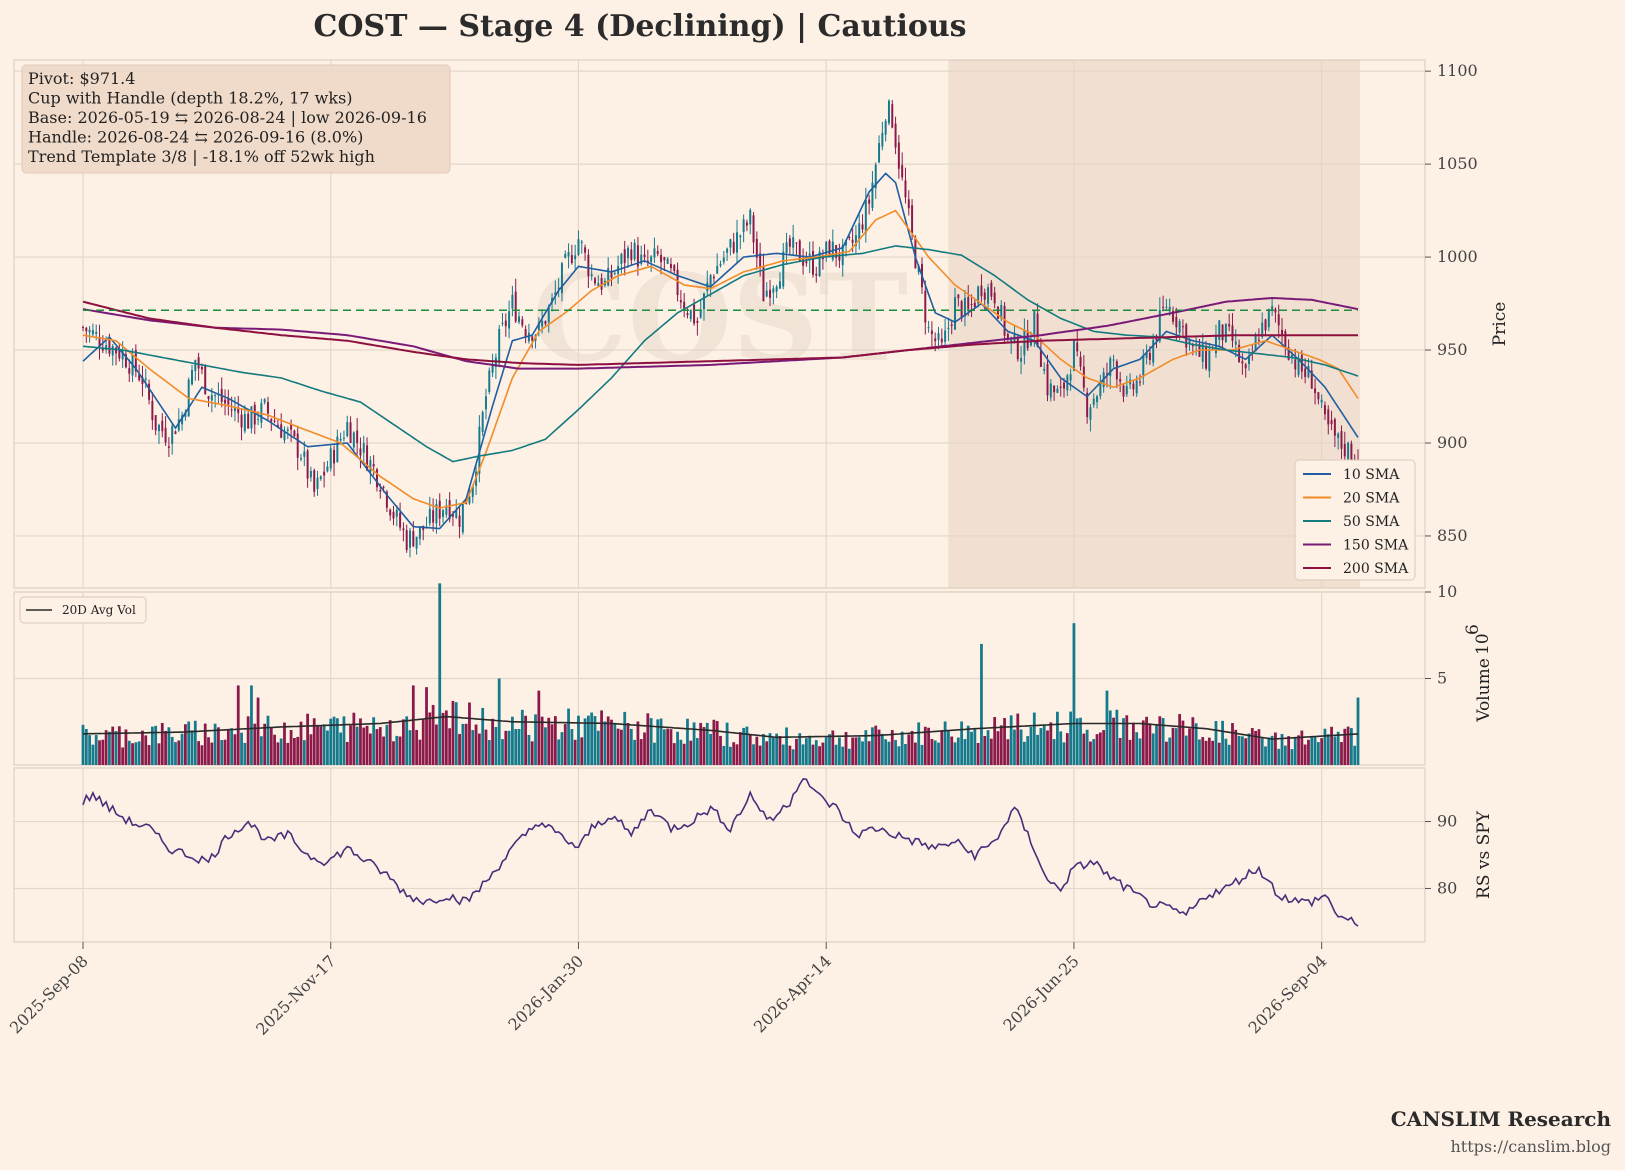  What do you see at coordinates (1376, 546) in the screenshot?
I see `legend-label: 150 SMA` at bounding box center [1376, 546].